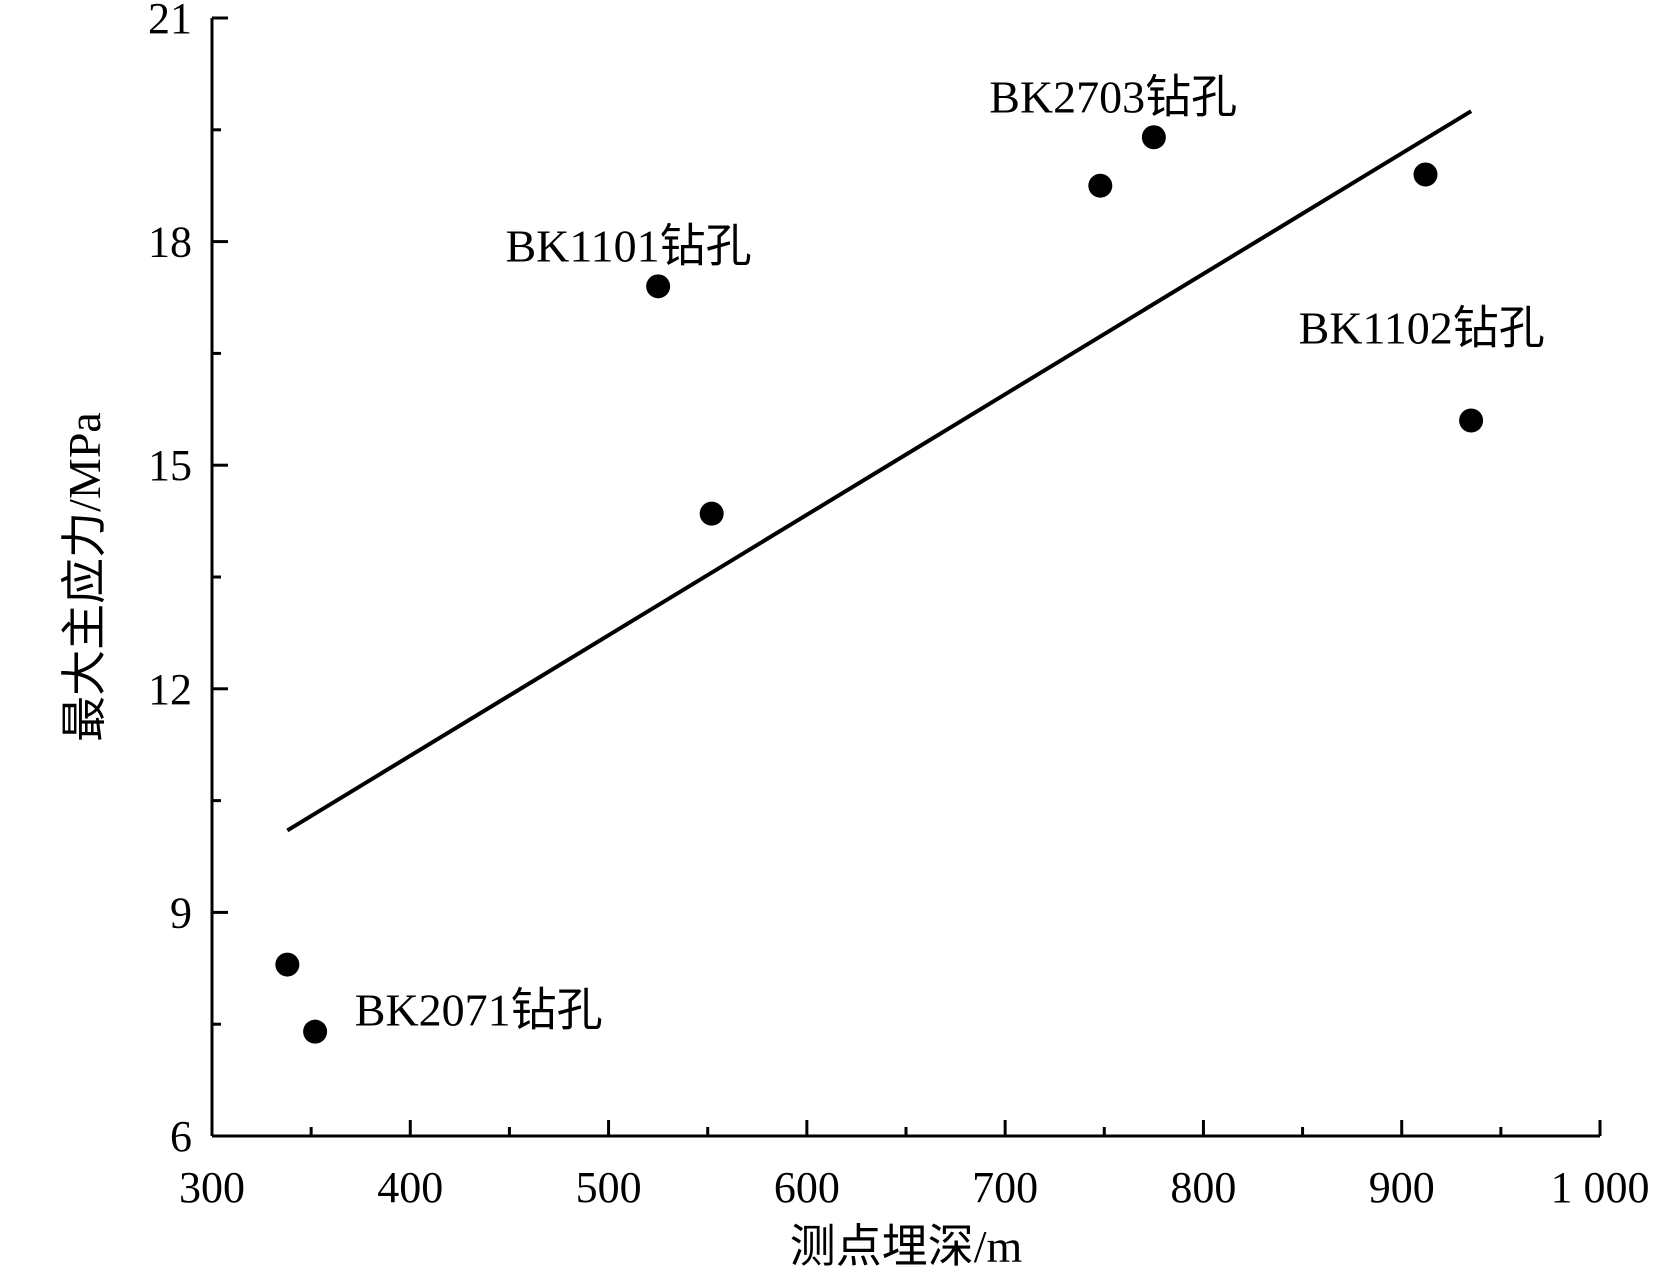 This screenshot has width=1654, height=1281. I want to click on y-tick-label: 9, so click(181, 912).